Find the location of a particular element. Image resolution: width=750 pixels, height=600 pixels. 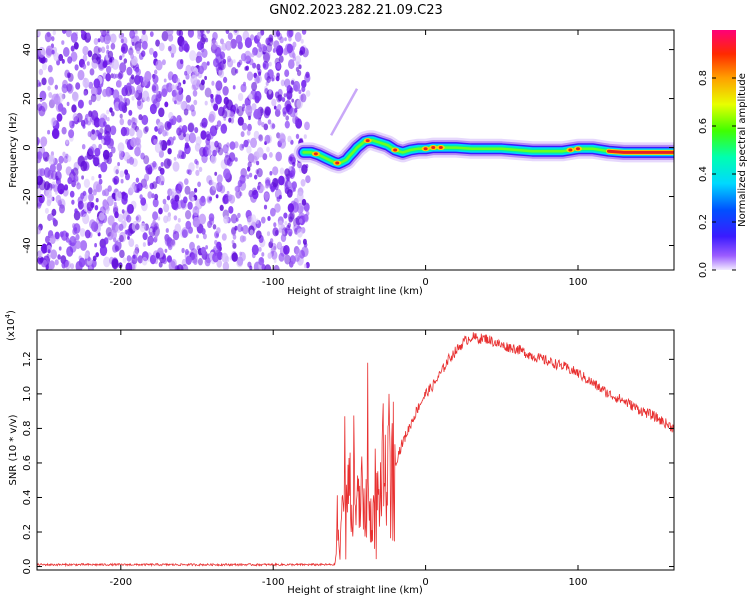

spectrogram-streak is located at coordinates (344, 112).